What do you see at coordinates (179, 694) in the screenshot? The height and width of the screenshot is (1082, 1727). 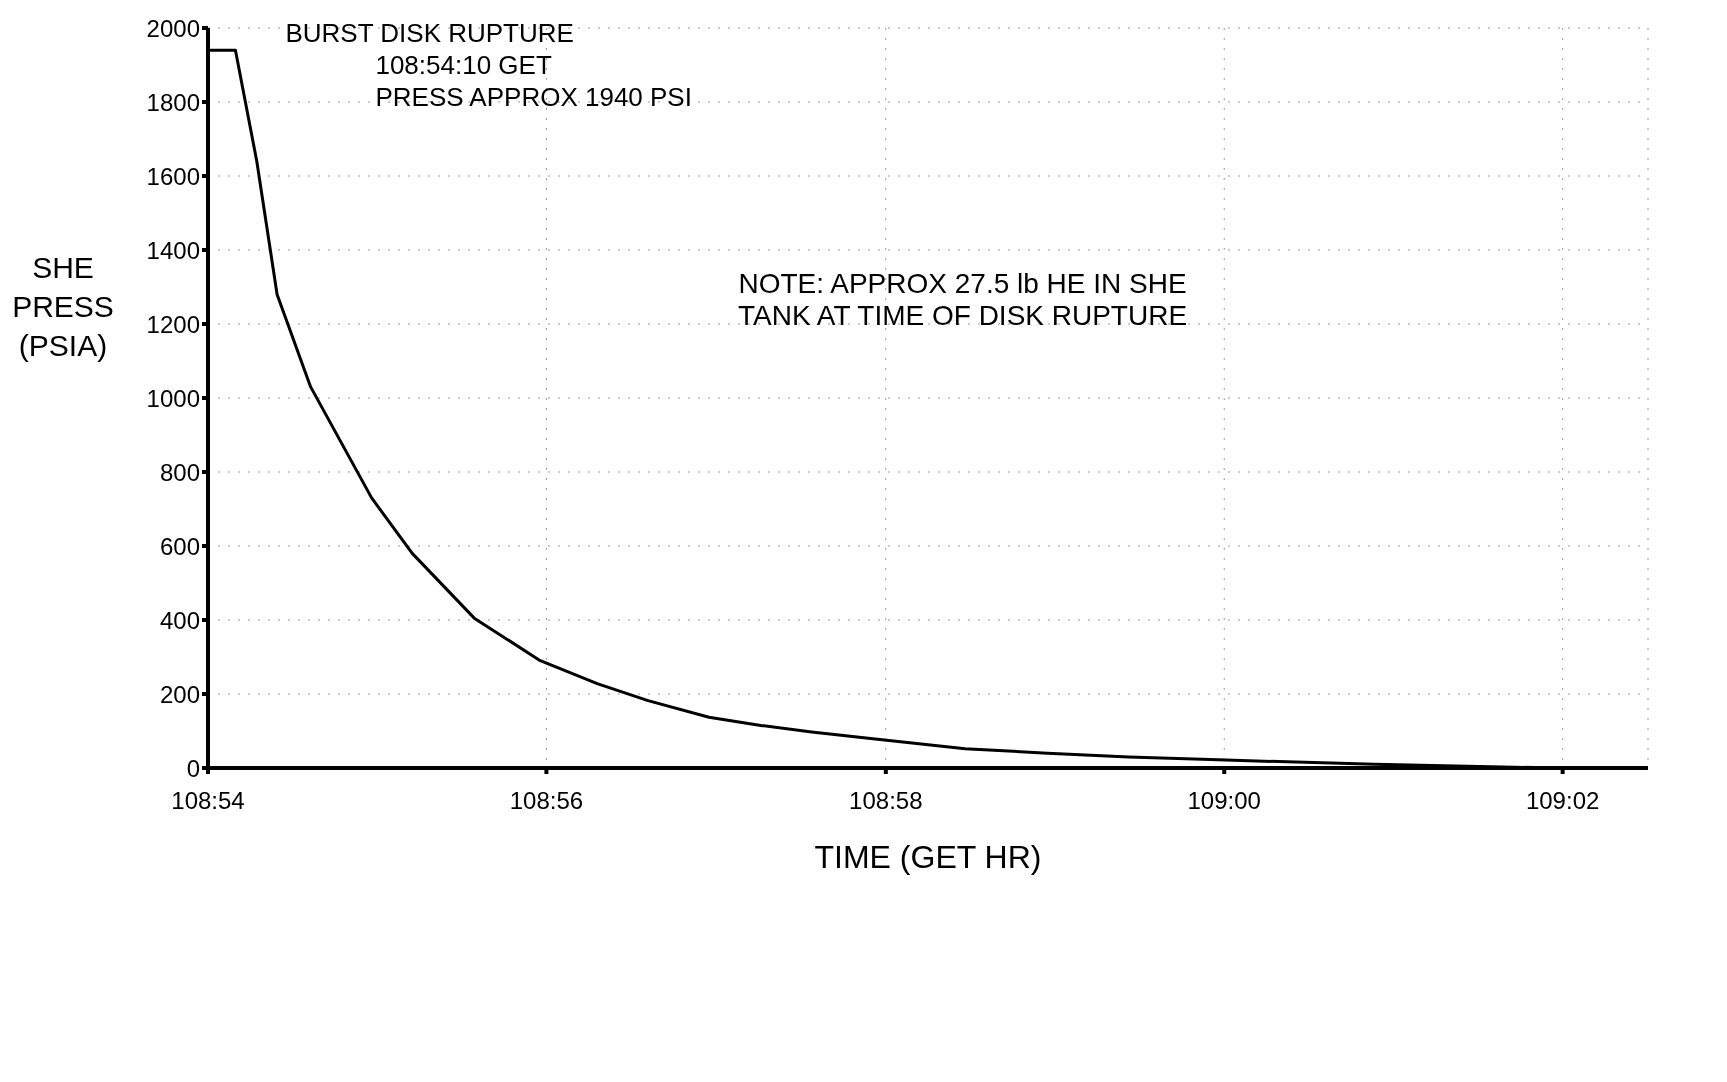 I see `y-tick-label: 200` at bounding box center [179, 694].